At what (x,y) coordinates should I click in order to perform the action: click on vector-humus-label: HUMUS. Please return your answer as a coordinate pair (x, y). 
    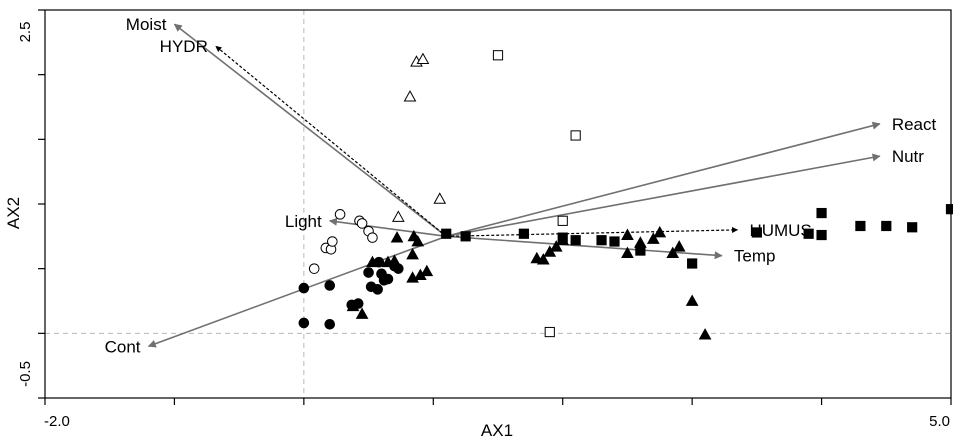
    Looking at the image, I should click on (780, 230).